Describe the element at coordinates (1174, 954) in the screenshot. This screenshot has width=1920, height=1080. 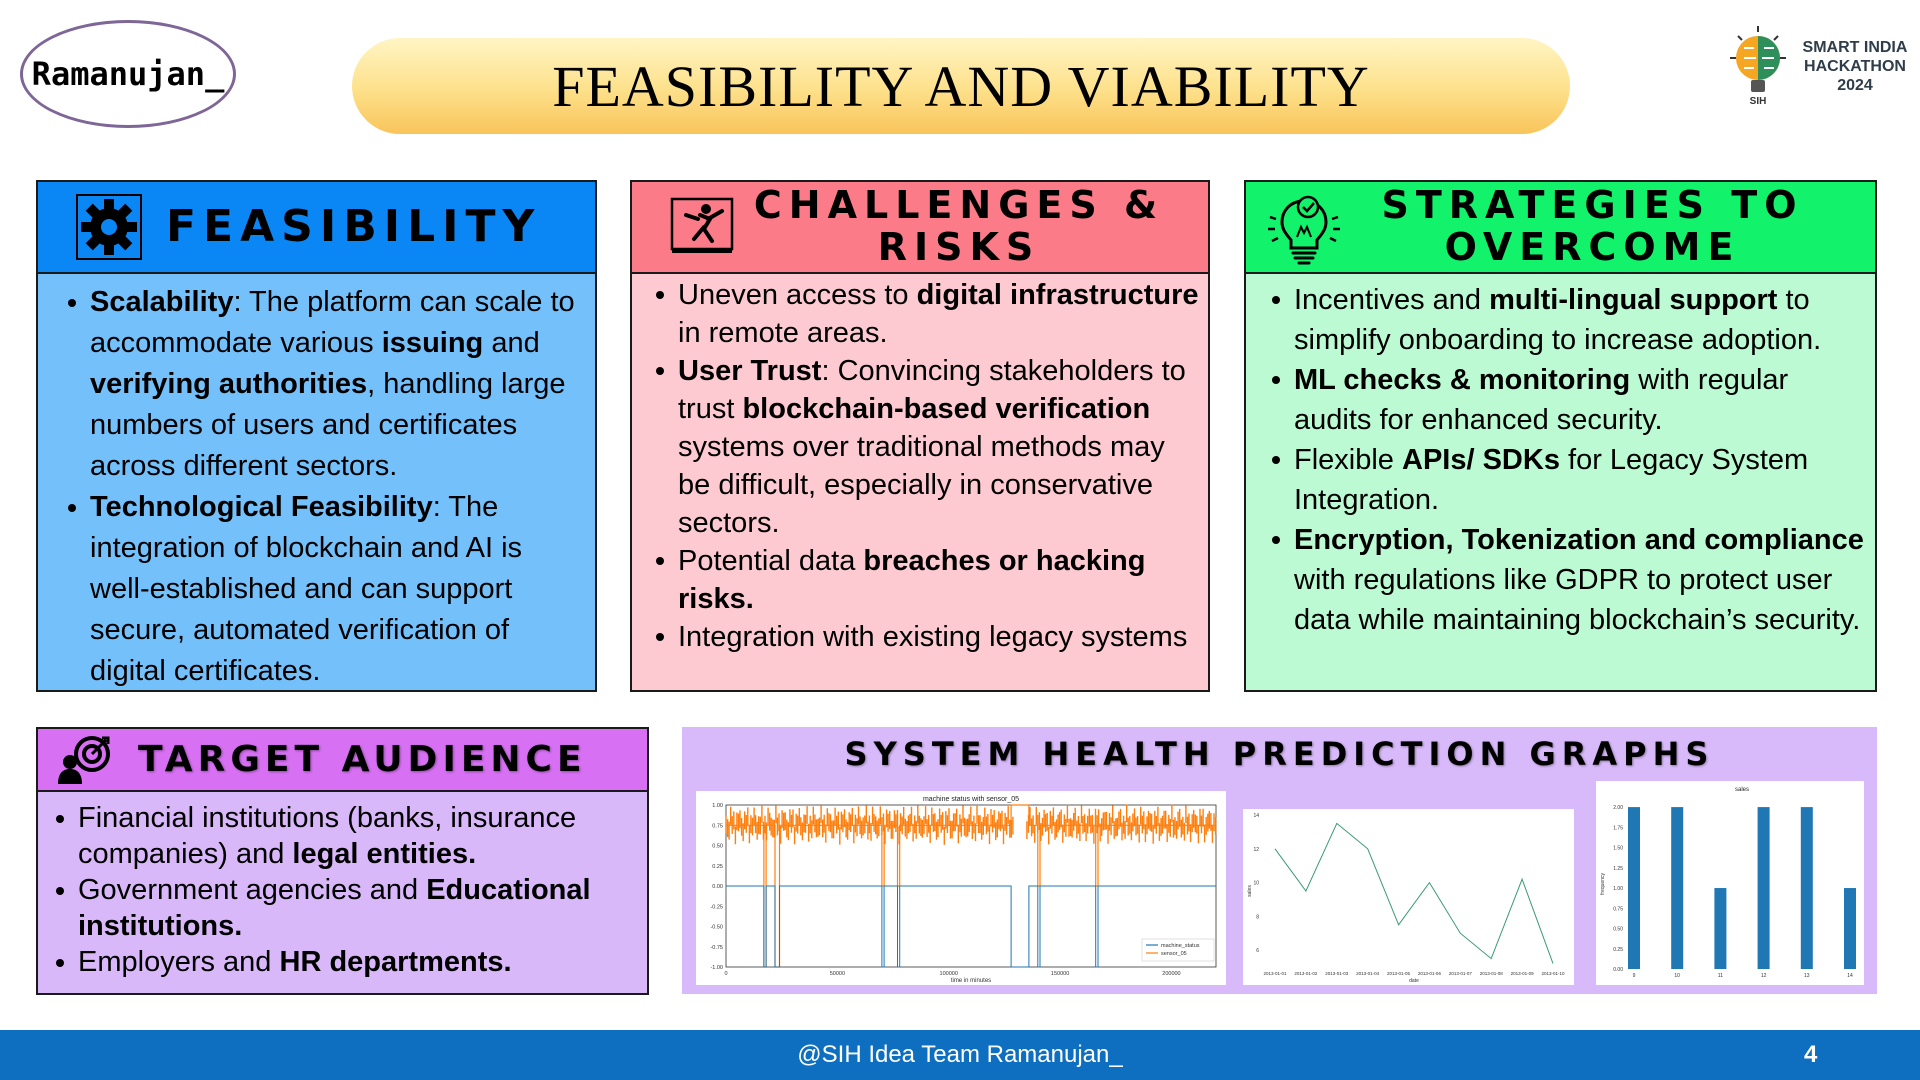
I see `legend-label: sensor_05` at that location.